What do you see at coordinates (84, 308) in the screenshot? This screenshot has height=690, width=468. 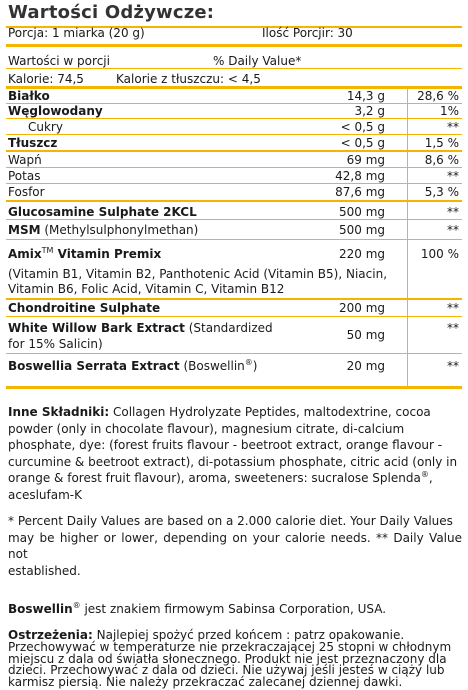 I see `nutrient-name: Chondroitine Sulphate` at bounding box center [84, 308].